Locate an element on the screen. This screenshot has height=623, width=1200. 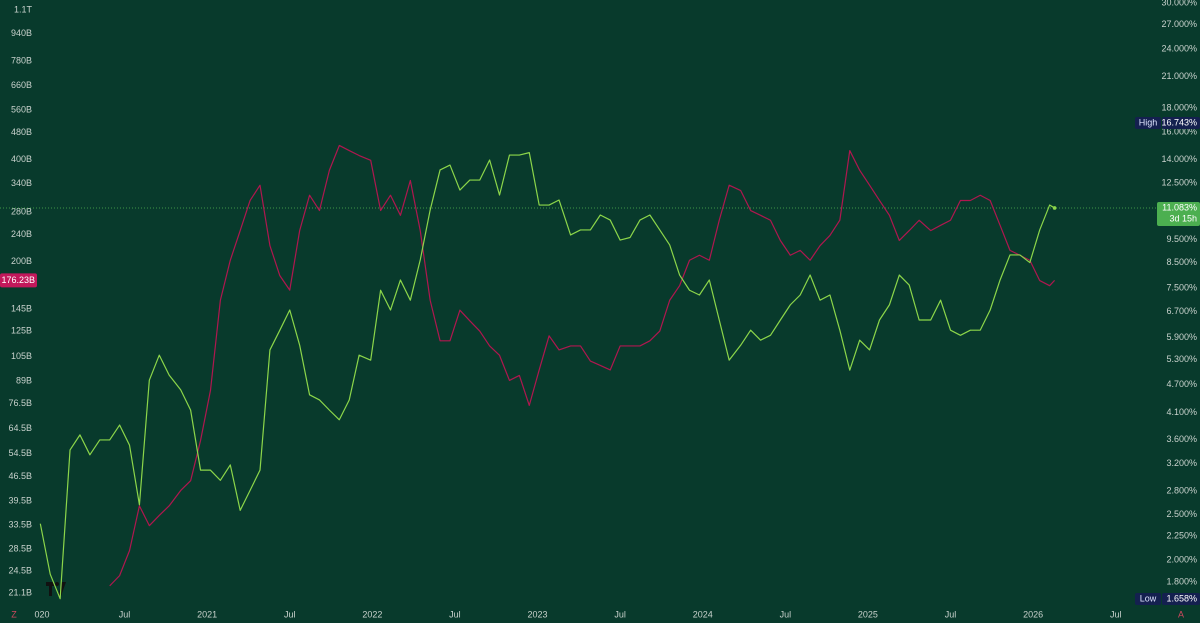
y2-tick-label: 8.500% is located at coordinates (1181, 262).